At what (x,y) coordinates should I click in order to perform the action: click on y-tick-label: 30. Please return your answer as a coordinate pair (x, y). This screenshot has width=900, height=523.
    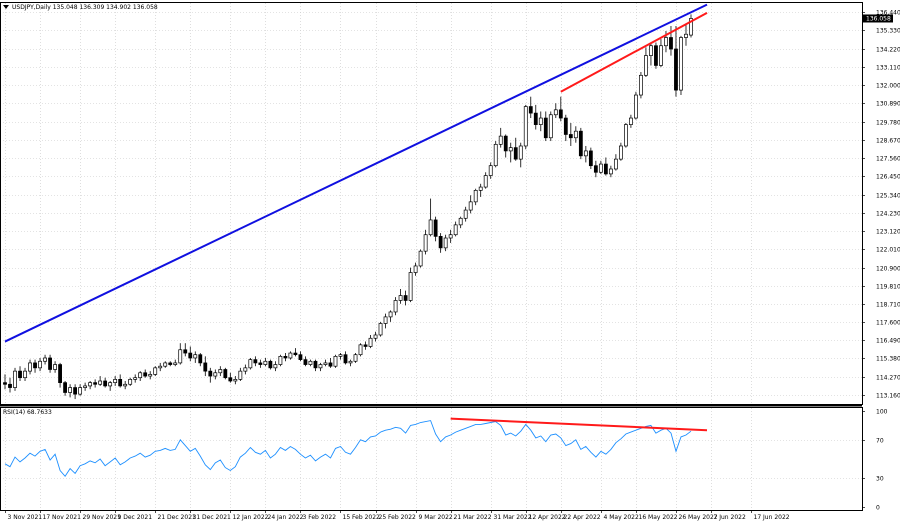
    Looking at the image, I should click on (880, 479).